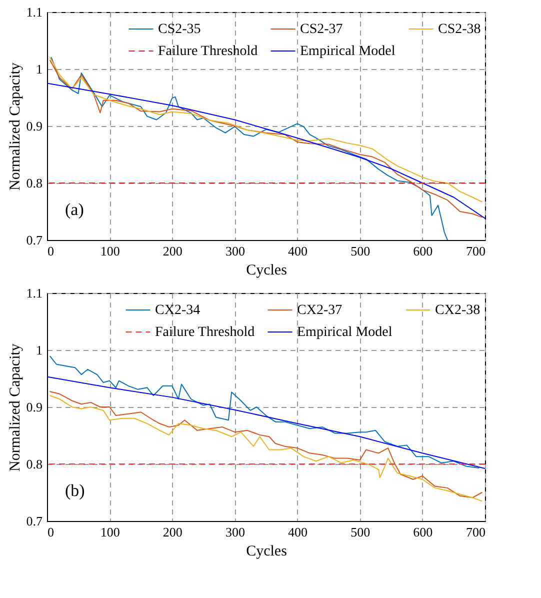 The image size is (541, 598). I want to click on legend-label: CS2-38, so click(459, 29).